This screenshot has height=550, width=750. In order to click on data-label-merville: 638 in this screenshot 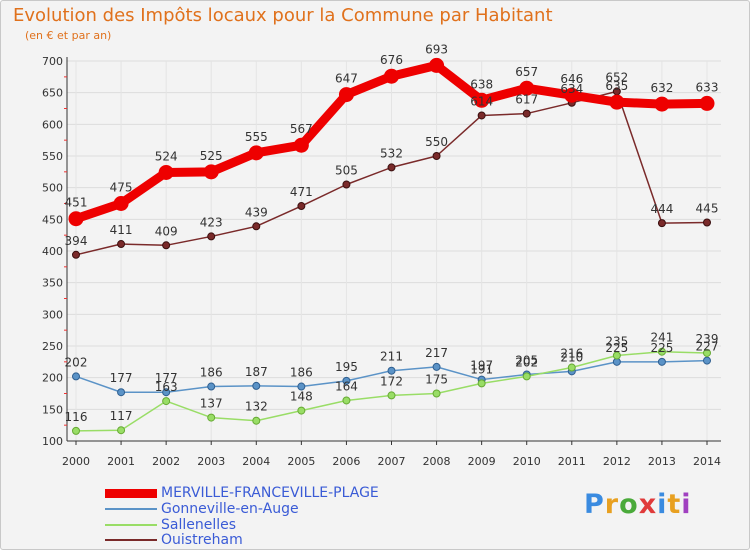, I will do `click(481, 84)`.